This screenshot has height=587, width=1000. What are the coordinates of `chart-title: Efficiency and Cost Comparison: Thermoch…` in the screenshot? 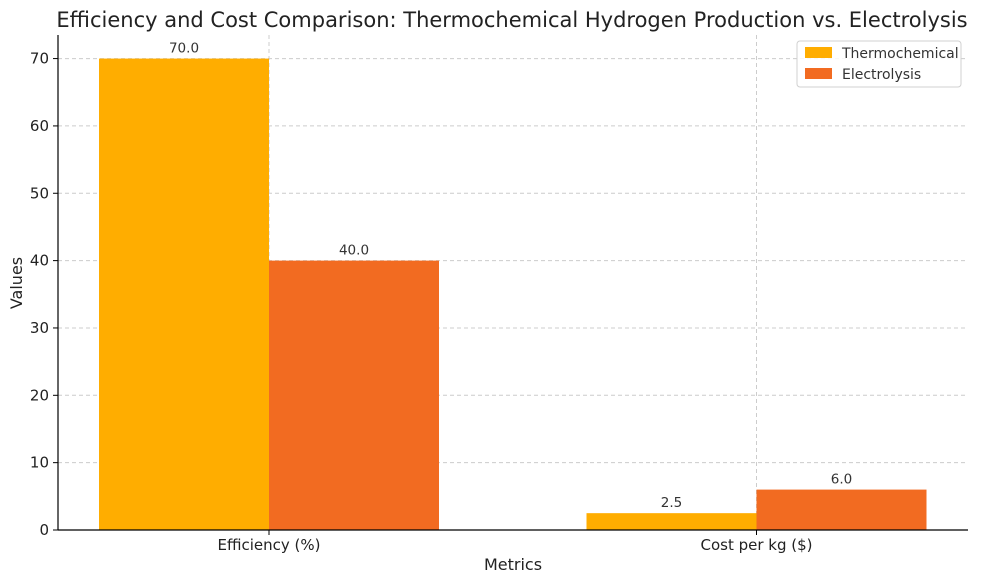 It's located at (511, 20).